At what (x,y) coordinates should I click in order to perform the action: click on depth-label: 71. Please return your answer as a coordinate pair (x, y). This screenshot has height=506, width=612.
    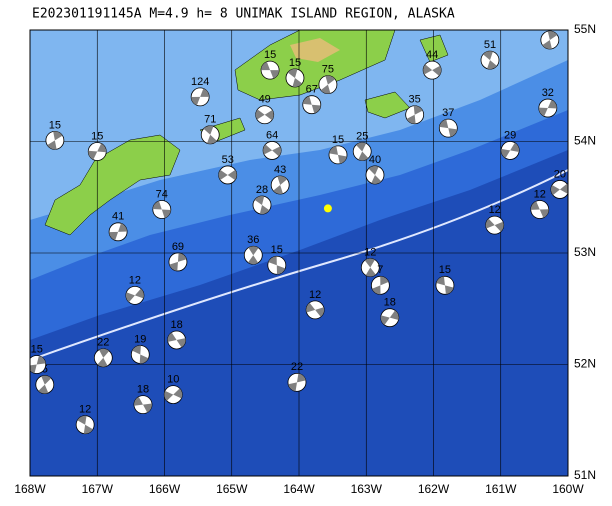
    Looking at the image, I should click on (210, 120).